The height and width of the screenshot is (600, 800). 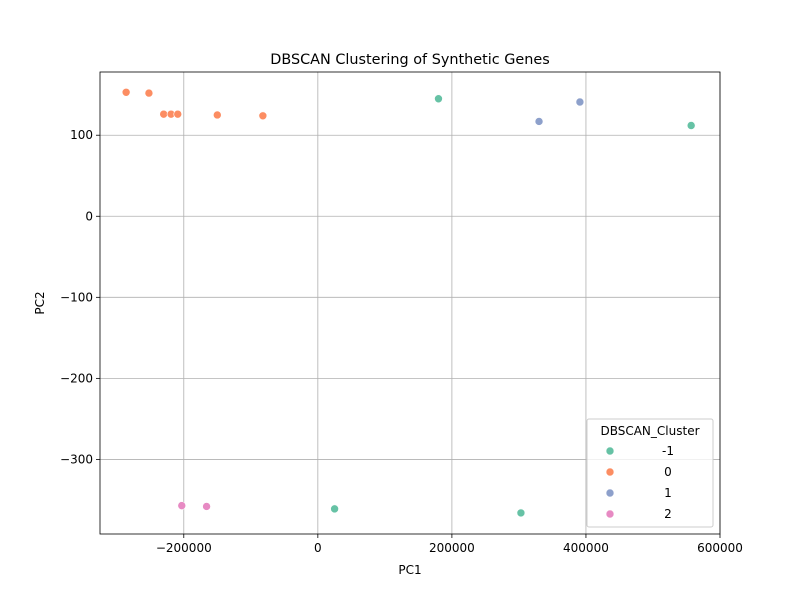 I want to click on x-tick-label: 400000, so click(x=586, y=548).